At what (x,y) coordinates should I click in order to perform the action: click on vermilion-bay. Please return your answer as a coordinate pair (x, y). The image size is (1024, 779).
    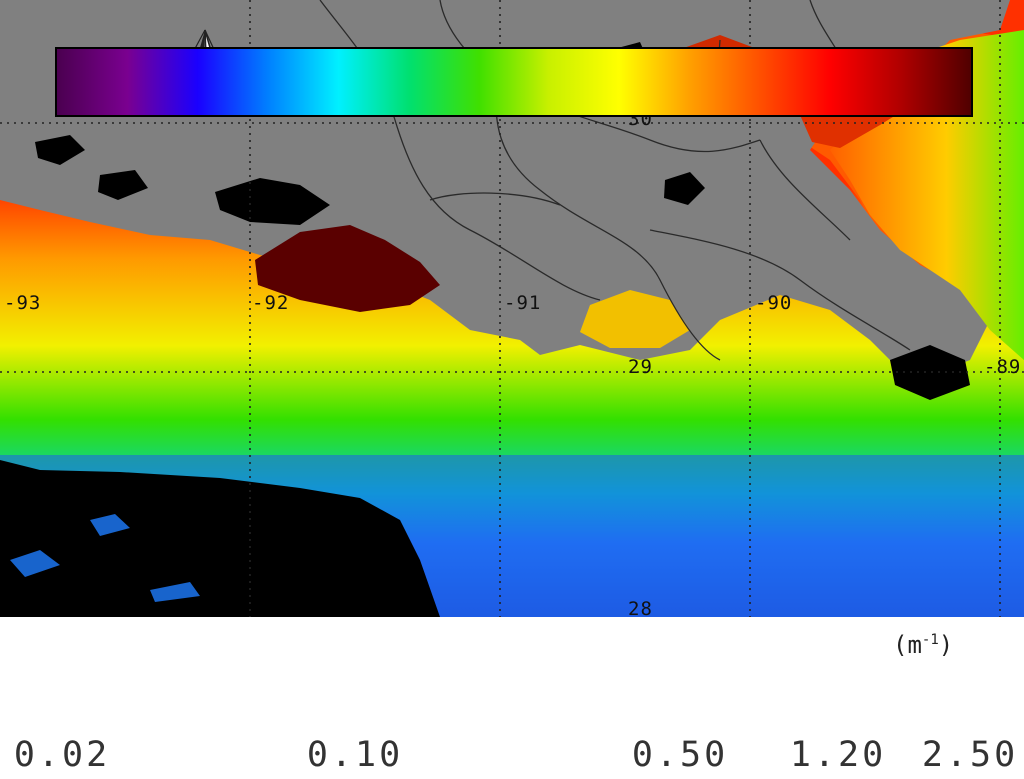
    Looking at the image, I should click on (347, 268).